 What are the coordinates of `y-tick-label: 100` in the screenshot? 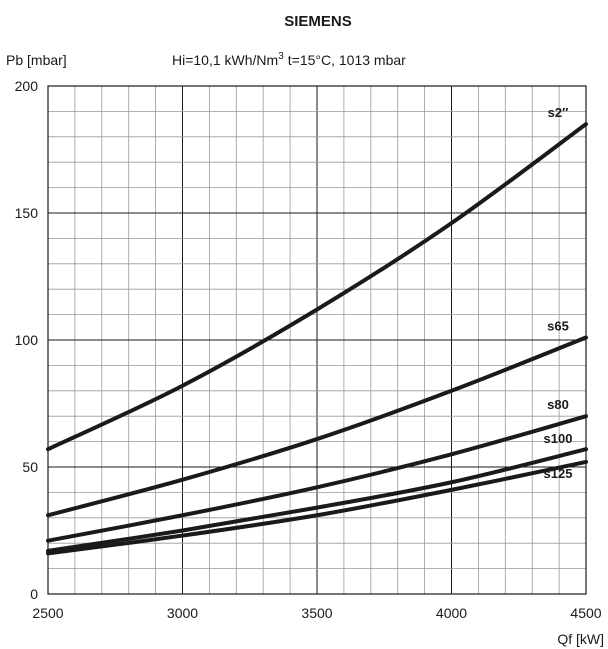 It's located at (27, 340).